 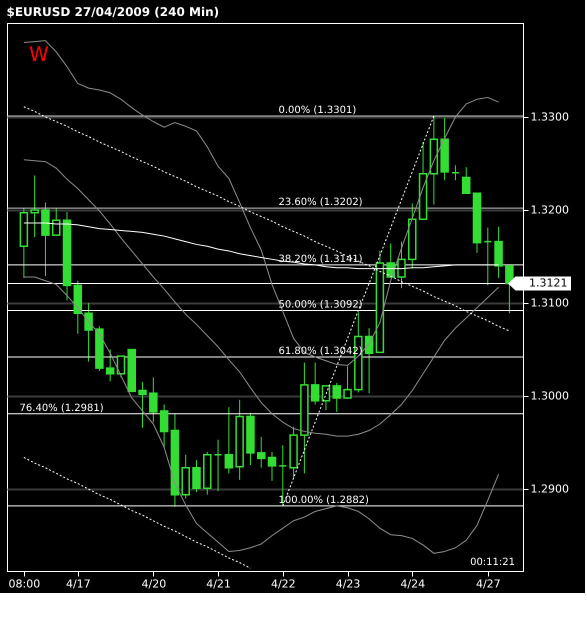 What do you see at coordinates (153, 584) in the screenshot?
I see `x-tick-label: 4/20` at bounding box center [153, 584].